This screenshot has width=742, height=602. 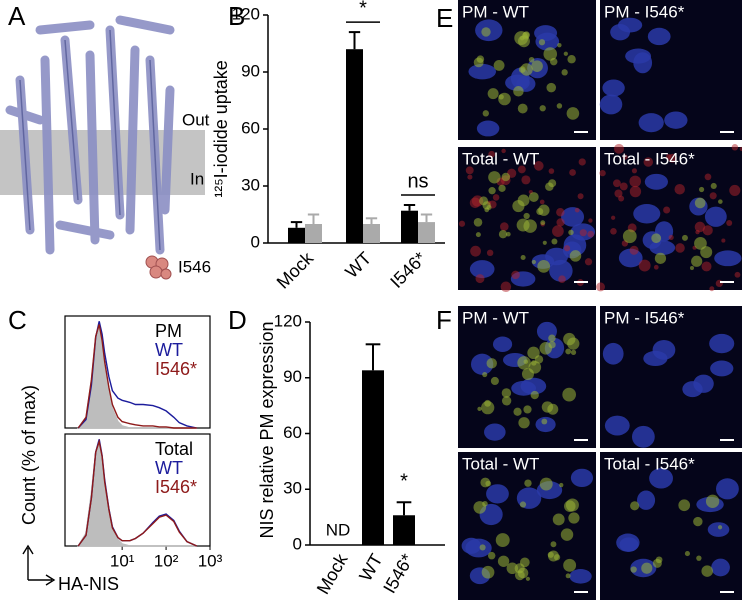 I want to click on legend-entry: Total, so click(x=174, y=449).